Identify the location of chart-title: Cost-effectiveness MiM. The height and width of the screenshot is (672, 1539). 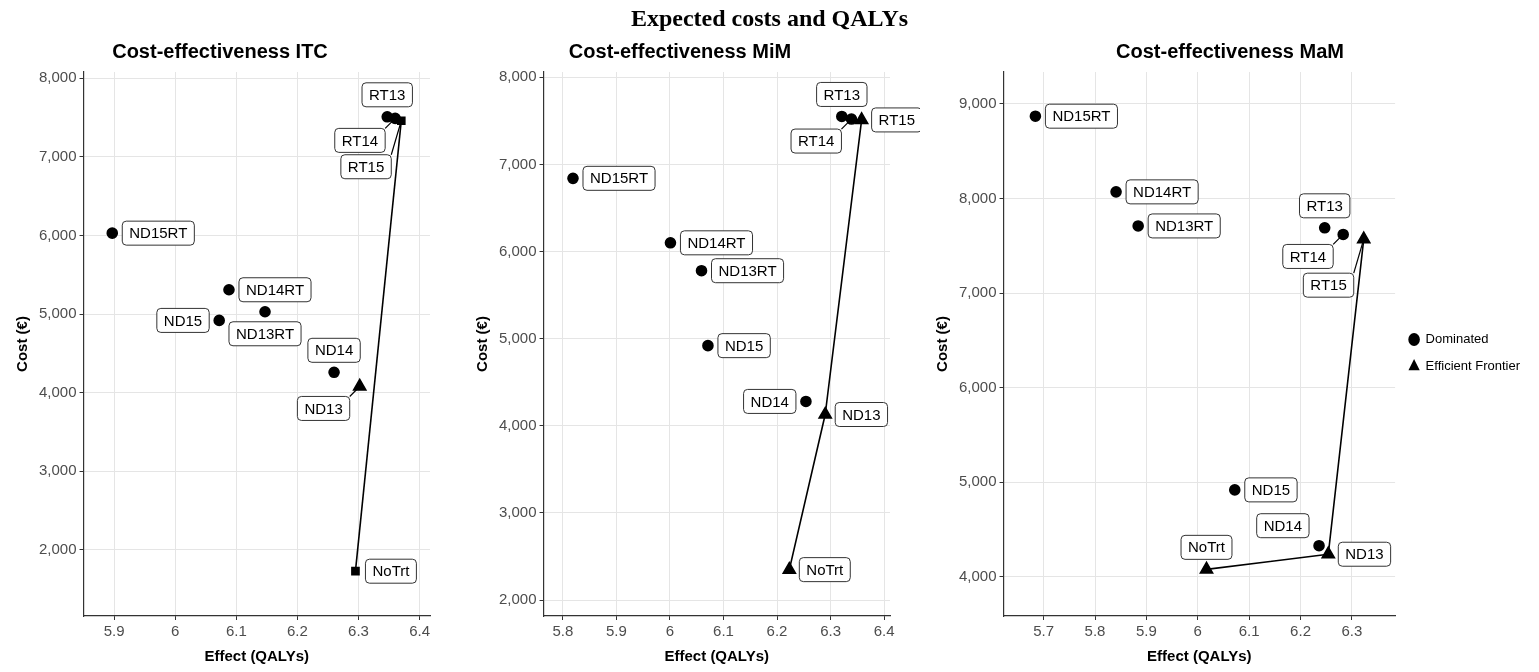
(680, 50).